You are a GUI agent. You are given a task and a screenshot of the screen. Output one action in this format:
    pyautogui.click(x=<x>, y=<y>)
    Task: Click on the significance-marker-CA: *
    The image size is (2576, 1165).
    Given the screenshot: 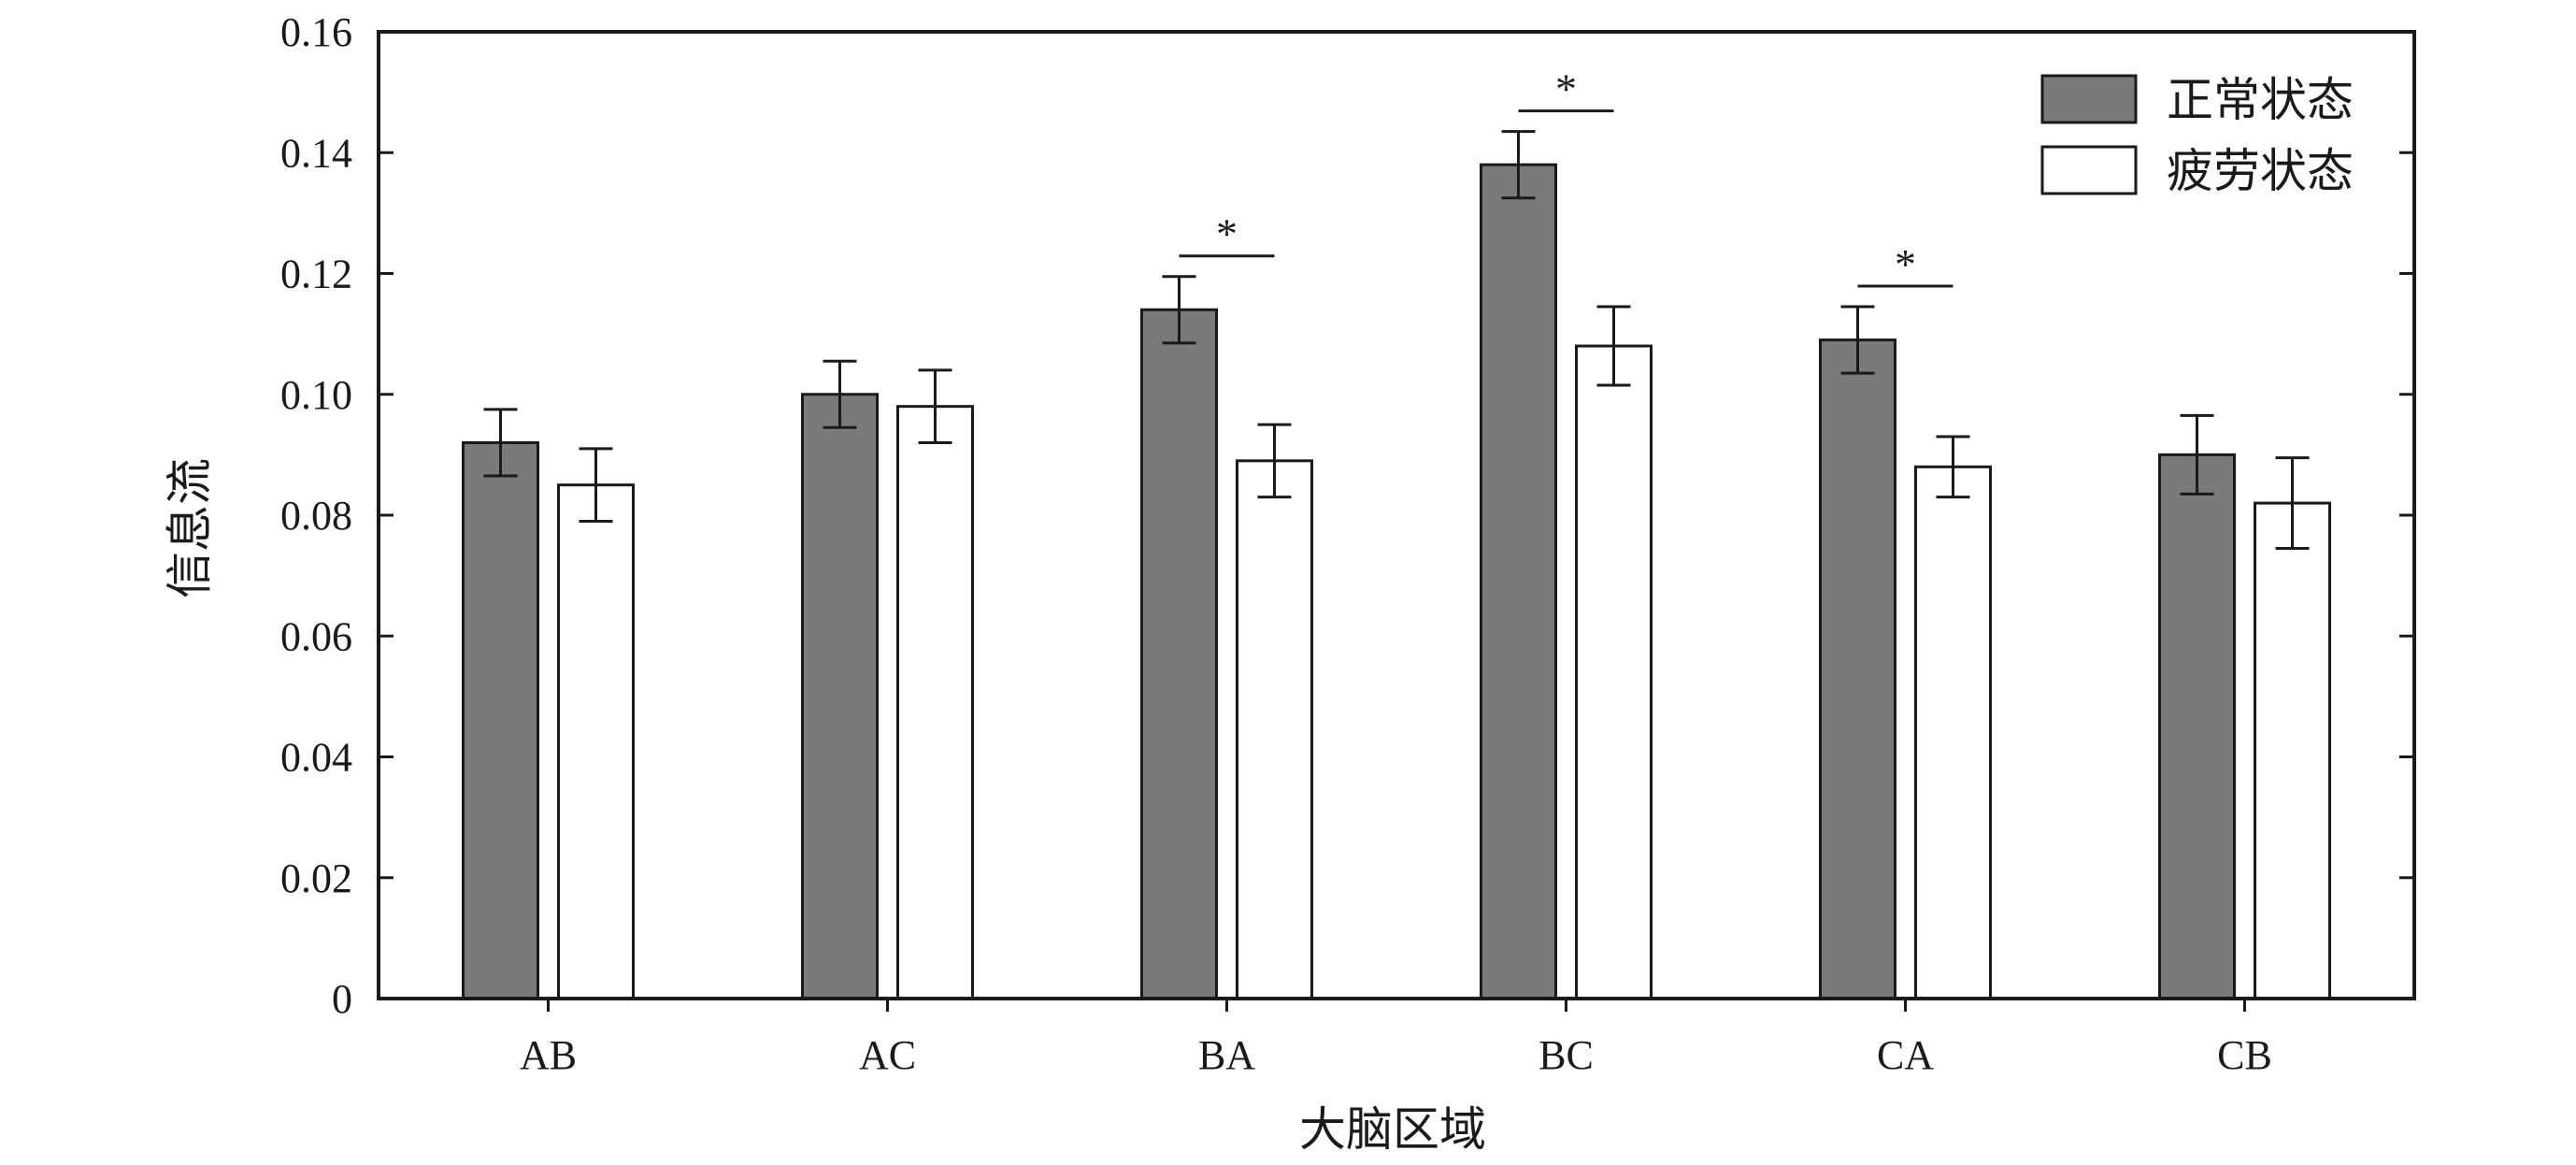 What is the action you would take?
    pyautogui.click(x=1905, y=264)
    